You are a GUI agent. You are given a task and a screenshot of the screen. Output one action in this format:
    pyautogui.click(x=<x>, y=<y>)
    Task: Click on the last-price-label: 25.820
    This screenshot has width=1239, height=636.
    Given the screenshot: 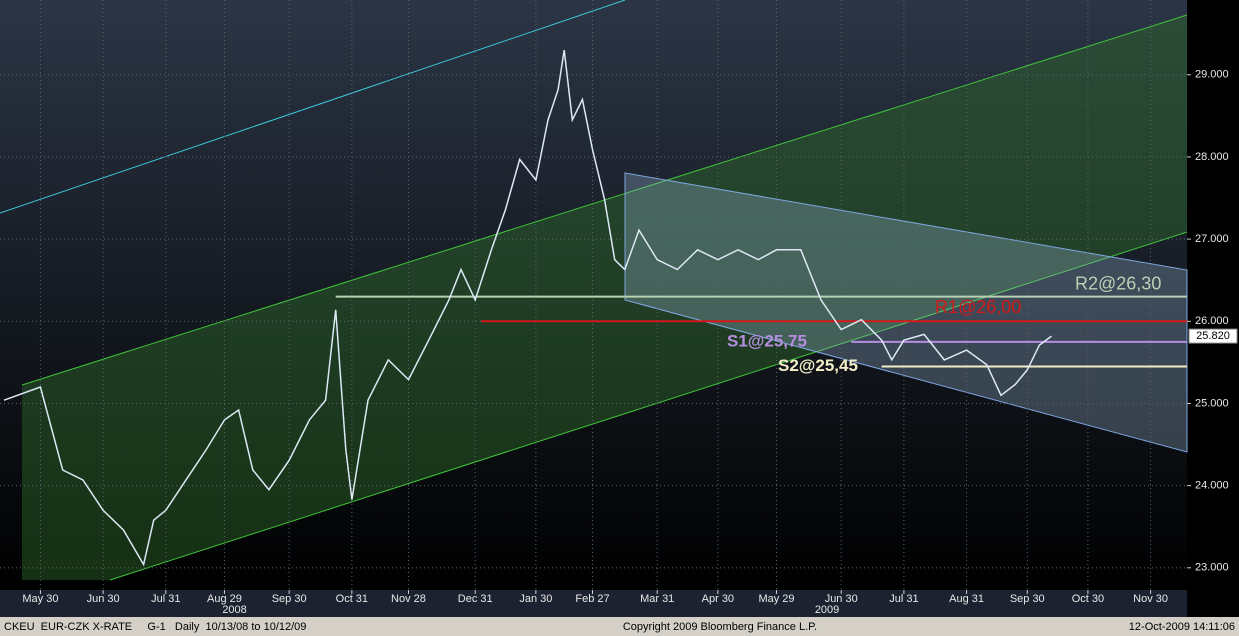 What is the action you would take?
    pyautogui.click(x=1213, y=336)
    